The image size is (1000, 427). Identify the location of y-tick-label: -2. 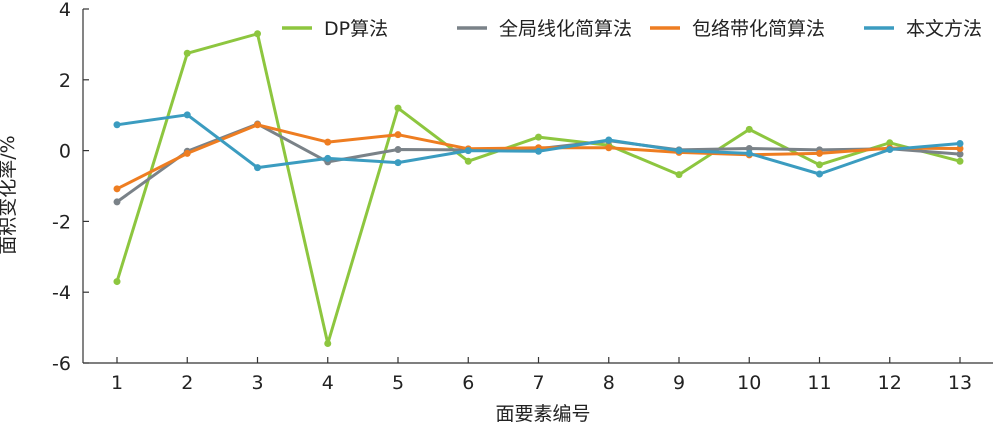
(61, 222).